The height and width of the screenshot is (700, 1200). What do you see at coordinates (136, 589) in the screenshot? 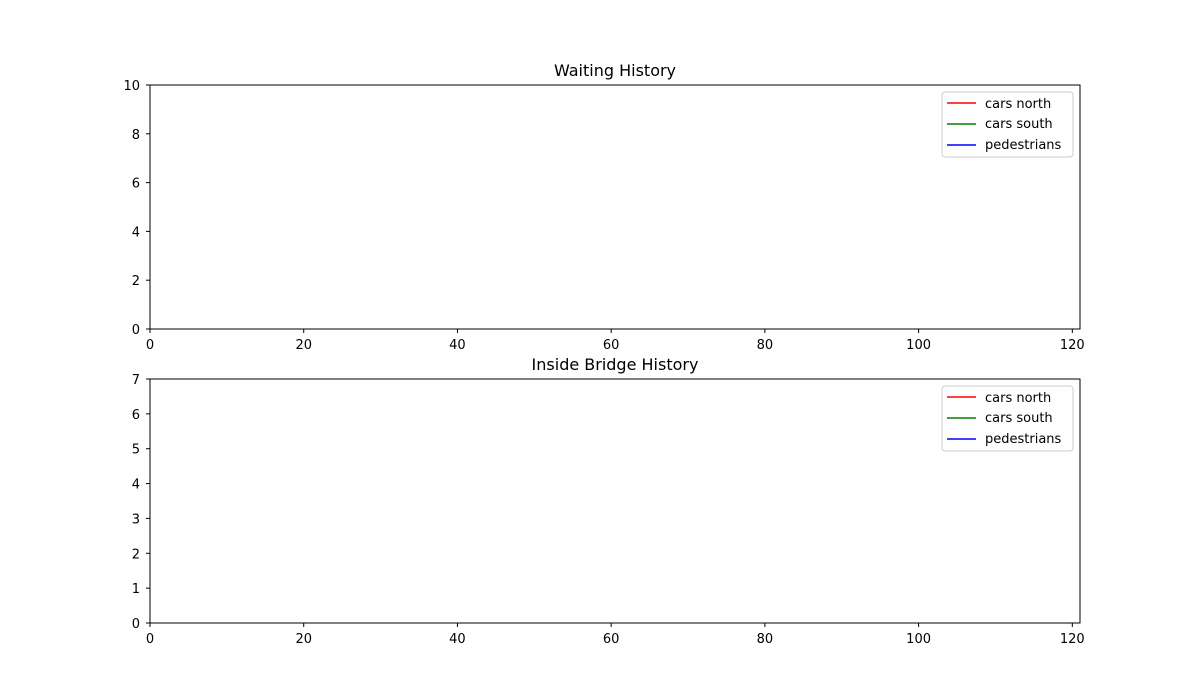
I see `y-tick-label: 1` at bounding box center [136, 589].